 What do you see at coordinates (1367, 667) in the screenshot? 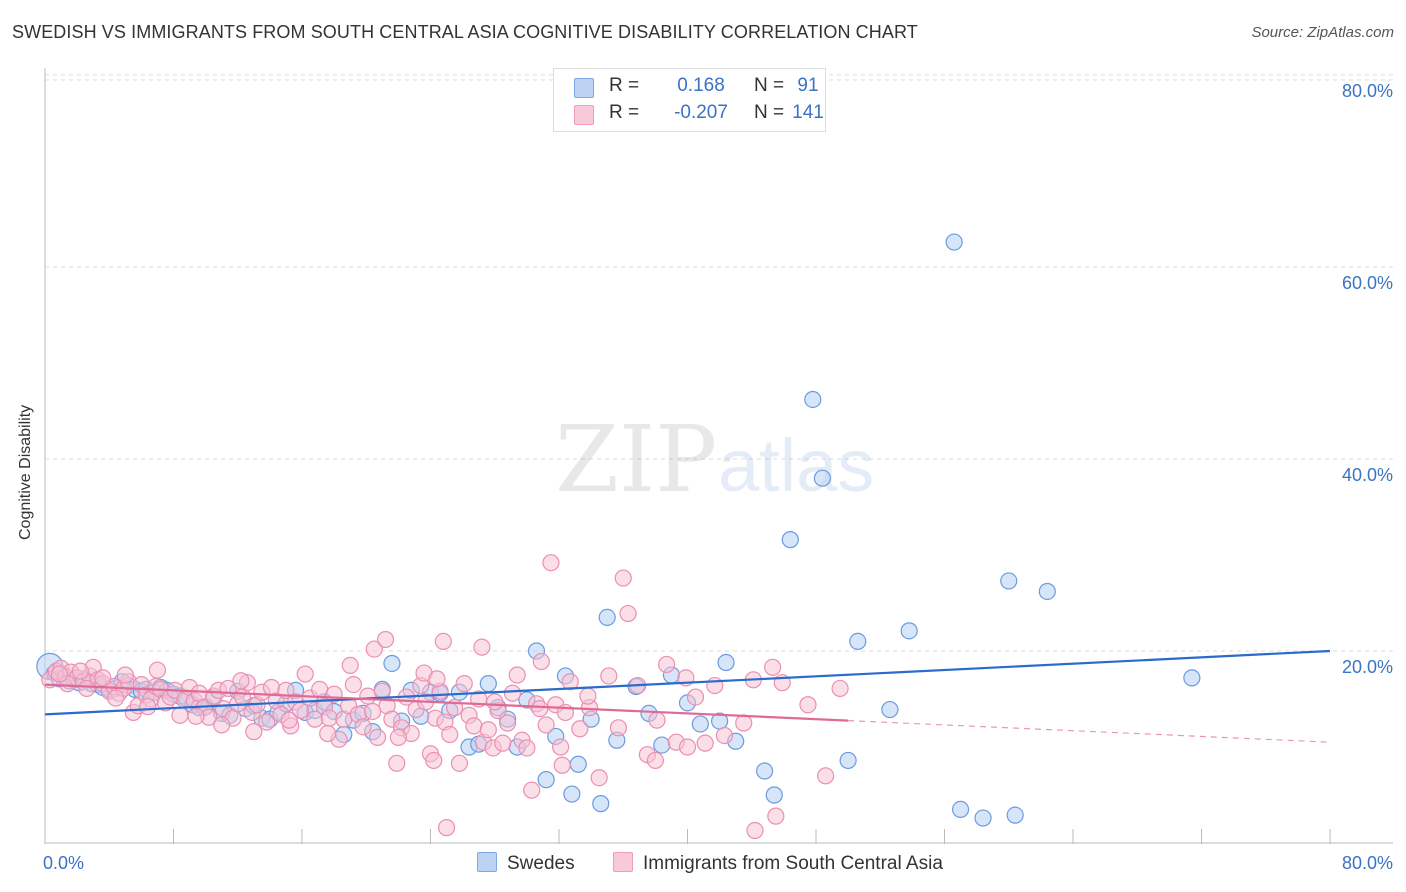
I see `y-tick-label: 20.0%` at bounding box center [1367, 667].